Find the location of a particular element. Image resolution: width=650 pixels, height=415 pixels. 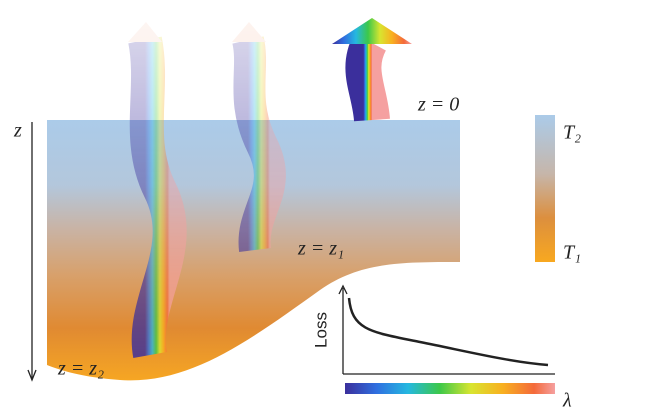

colorbar-top-label: T₂ is located at coordinates (572, 133).